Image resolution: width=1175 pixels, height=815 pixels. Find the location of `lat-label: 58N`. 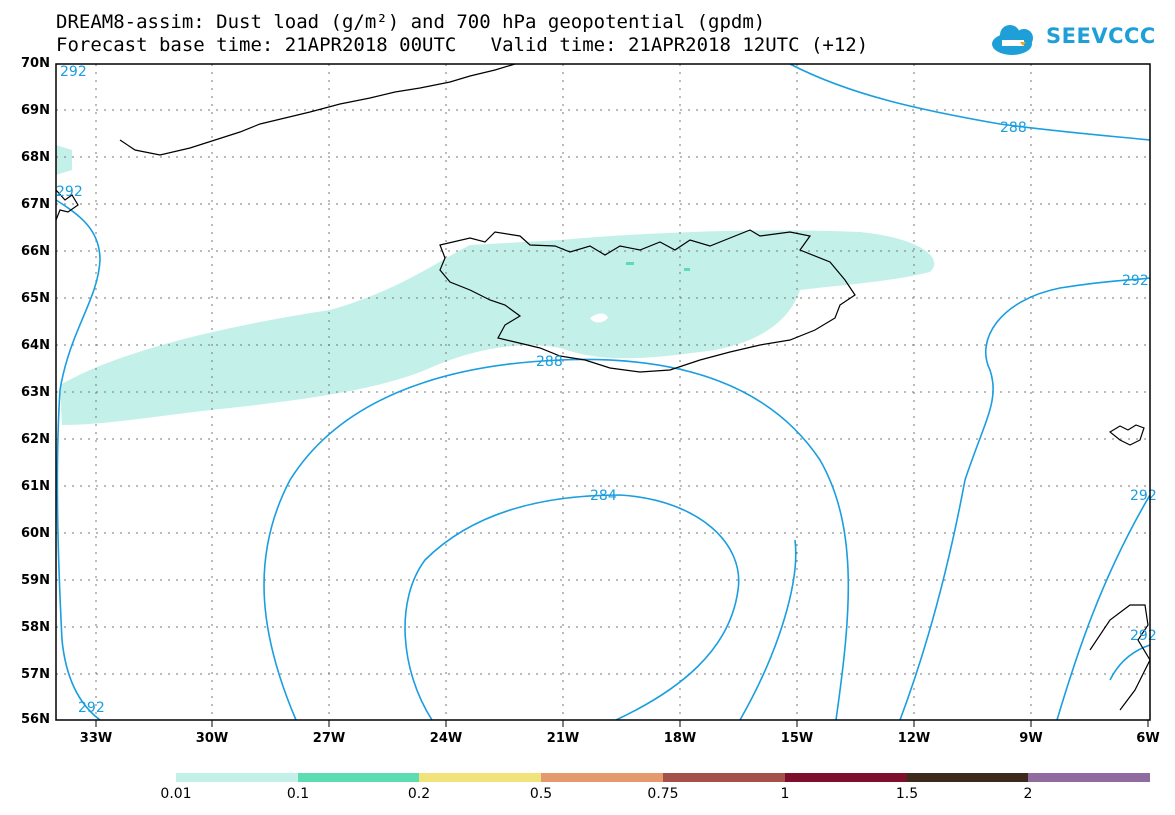

lat-label: 58N is located at coordinates (35, 627).